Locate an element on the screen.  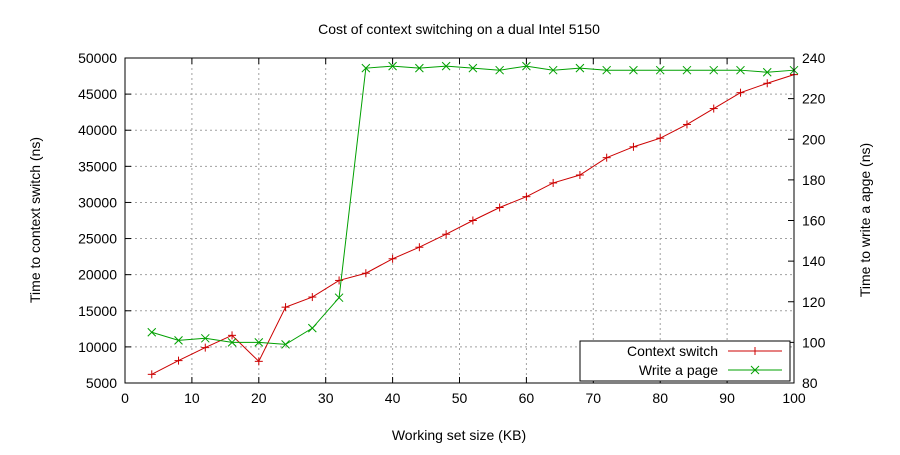
y-right-tick-label: 140 is located at coordinates (814, 261).